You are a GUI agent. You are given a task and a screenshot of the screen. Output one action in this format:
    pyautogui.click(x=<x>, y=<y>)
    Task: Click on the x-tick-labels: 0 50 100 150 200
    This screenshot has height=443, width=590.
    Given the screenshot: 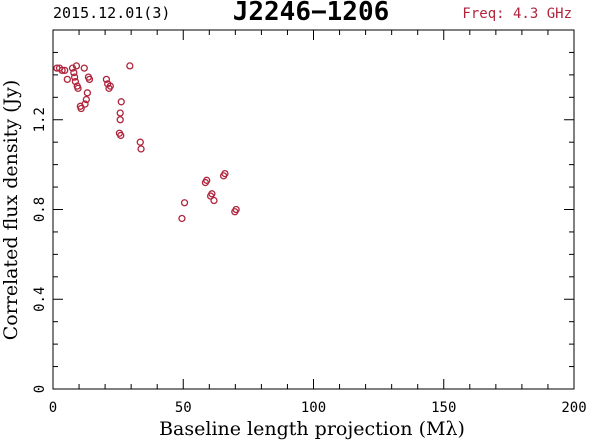 What is the action you would take?
    pyautogui.click(x=318, y=408)
    